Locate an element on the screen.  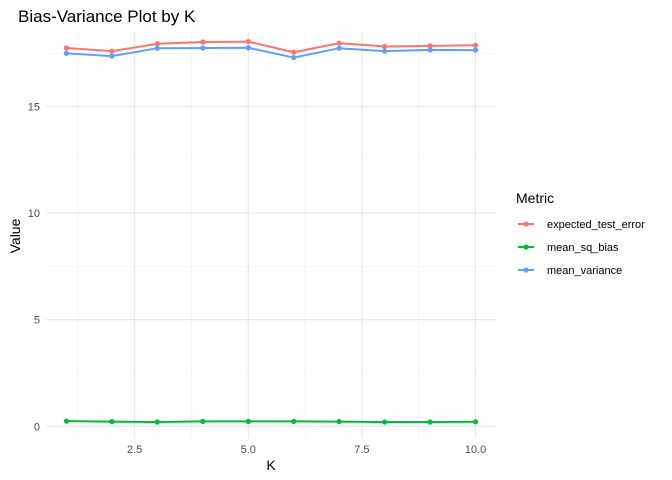
x-tick-label: 2.5 is located at coordinates (134, 450).